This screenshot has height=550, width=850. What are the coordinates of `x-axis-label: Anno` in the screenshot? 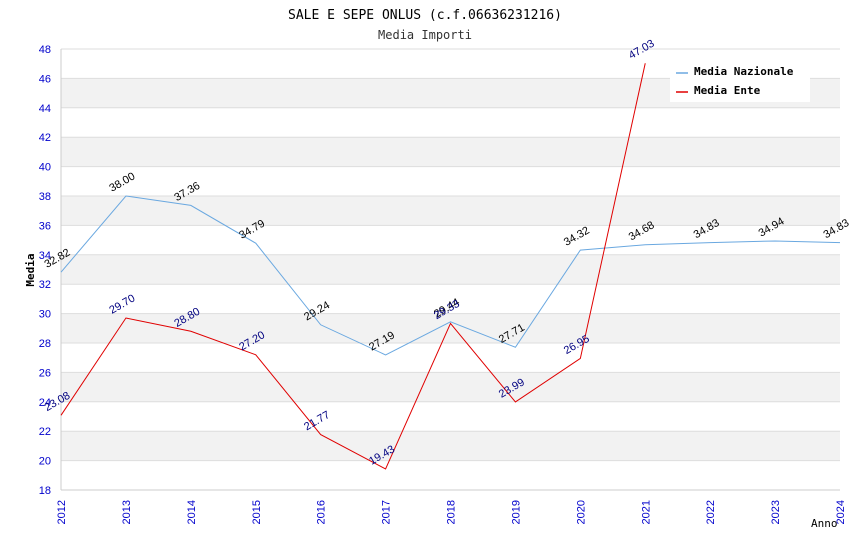 It's located at (824, 523).